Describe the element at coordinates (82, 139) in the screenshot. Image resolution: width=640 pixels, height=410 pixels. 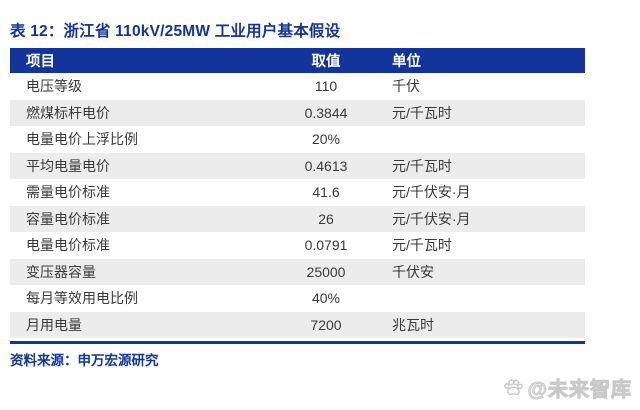
I see `item-cell: 电量电价上浮比例` at that location.